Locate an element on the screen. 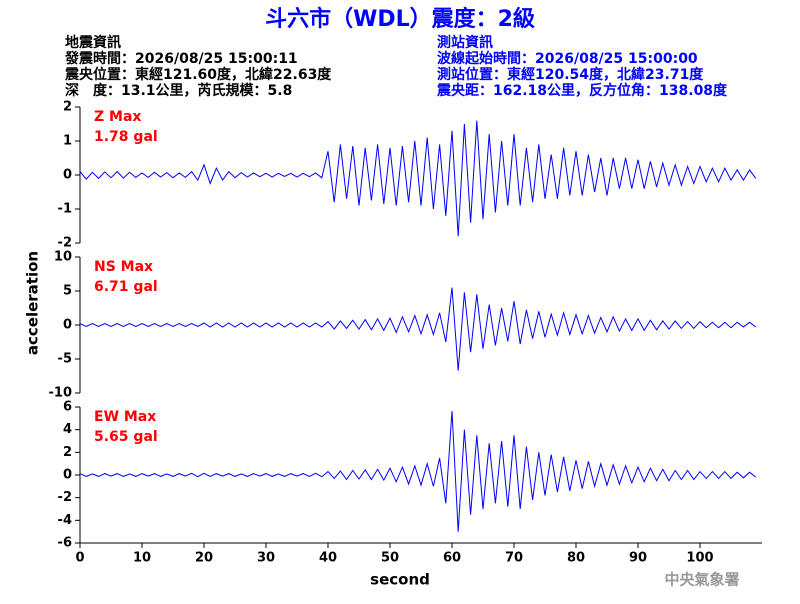  annotation: 5.65 gal is located at coordinates (126, 437).